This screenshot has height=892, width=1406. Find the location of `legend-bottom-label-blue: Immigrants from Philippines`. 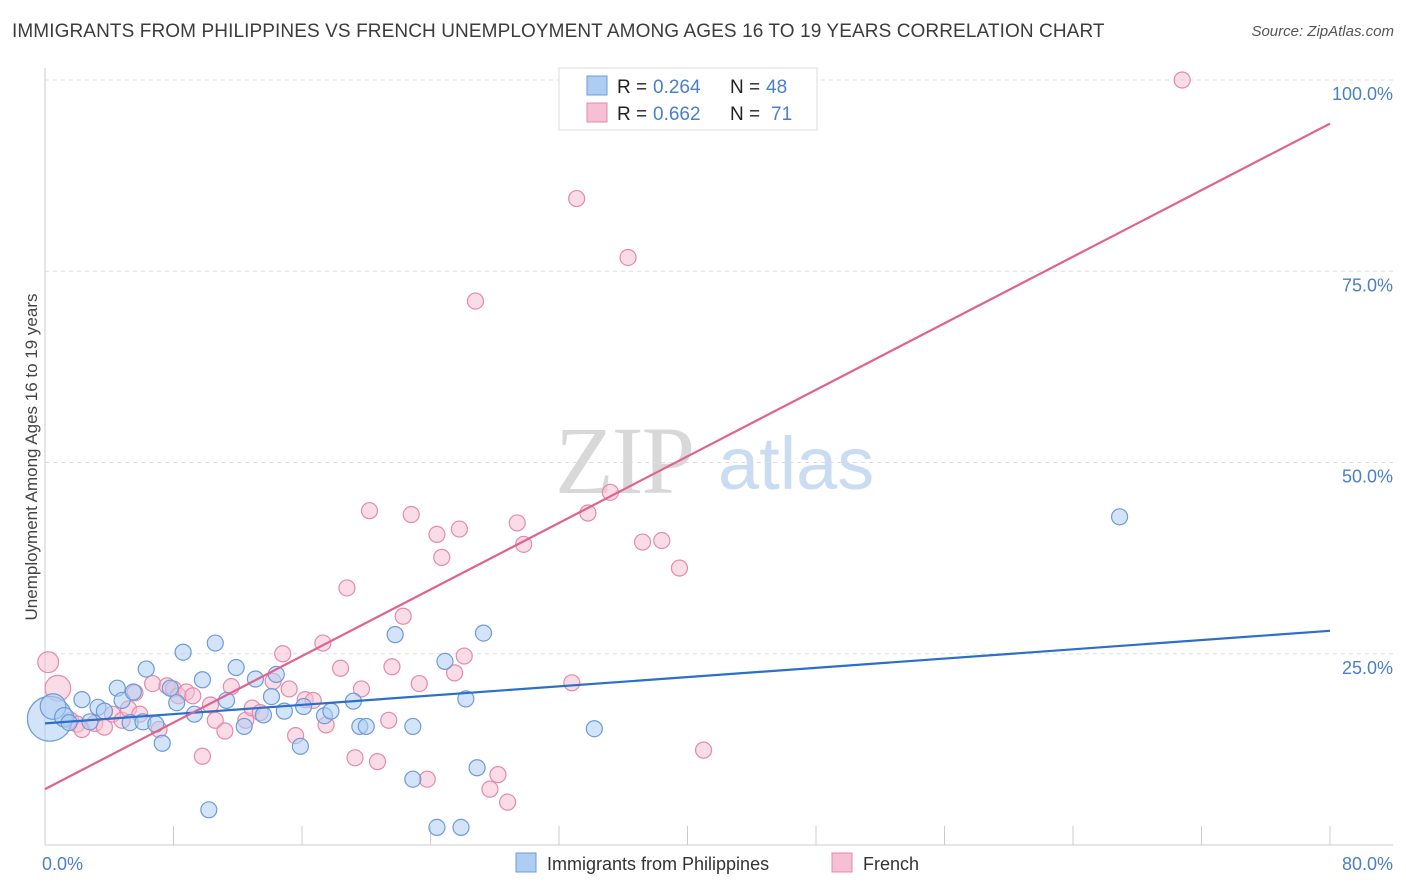

legend-bottom-label-blue: Immigrants from Philippines is located at coordinates (658, 864).